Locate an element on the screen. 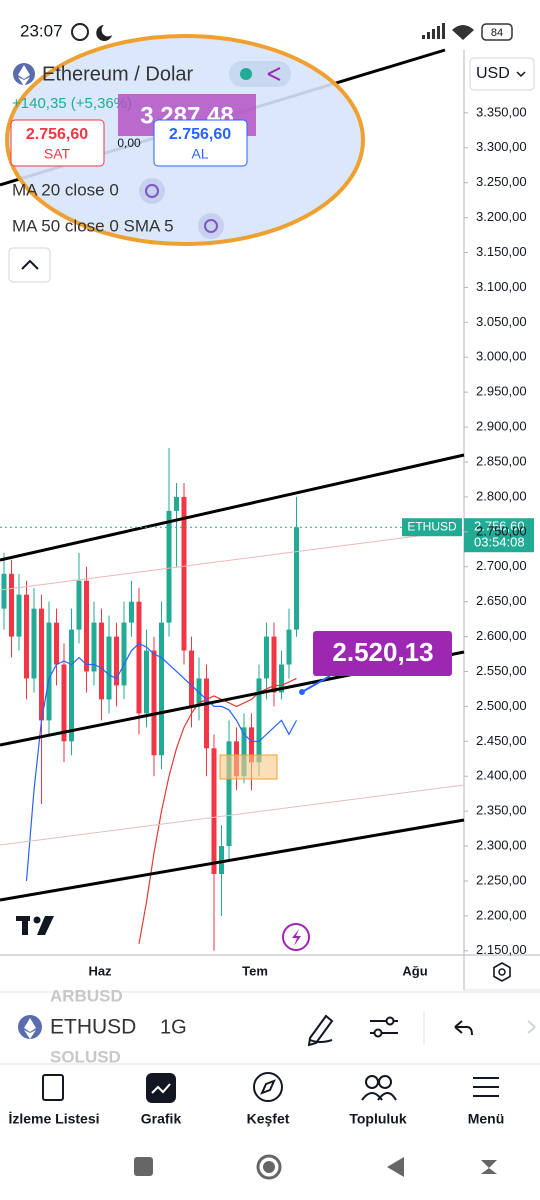  y-tick-label: 3.350,00 is located at coordinates (501, 111).